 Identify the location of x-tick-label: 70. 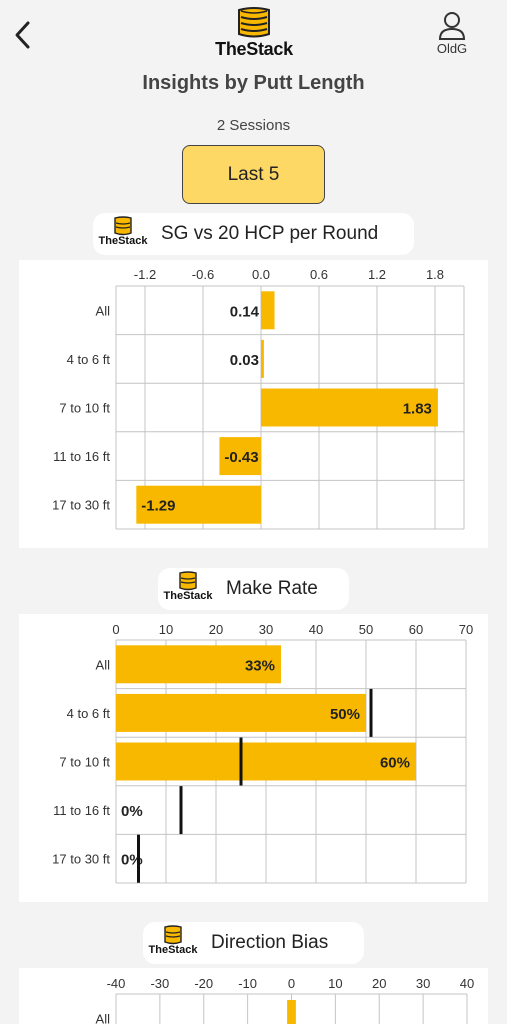
(466, 629).